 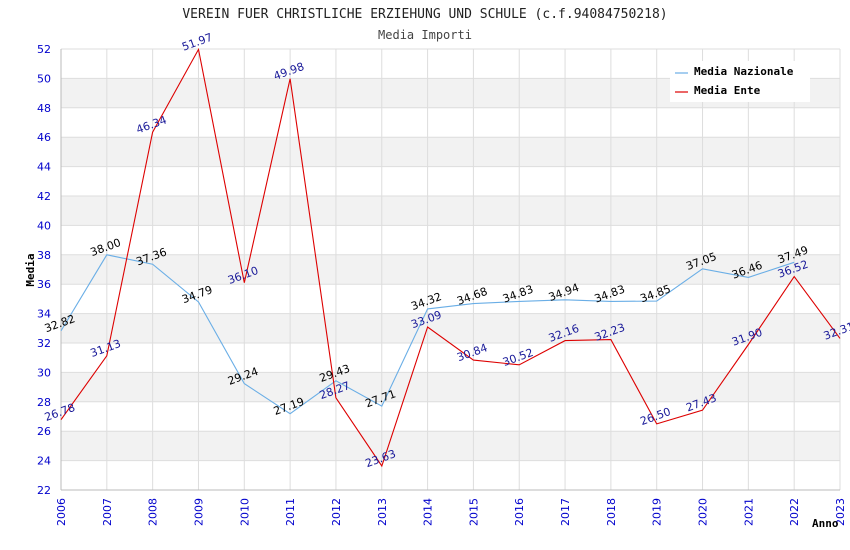 What do you see at coordinates (44, 108) in the screenshot?
I see `y-tick-label: 48` at bounding box center [44, 108].